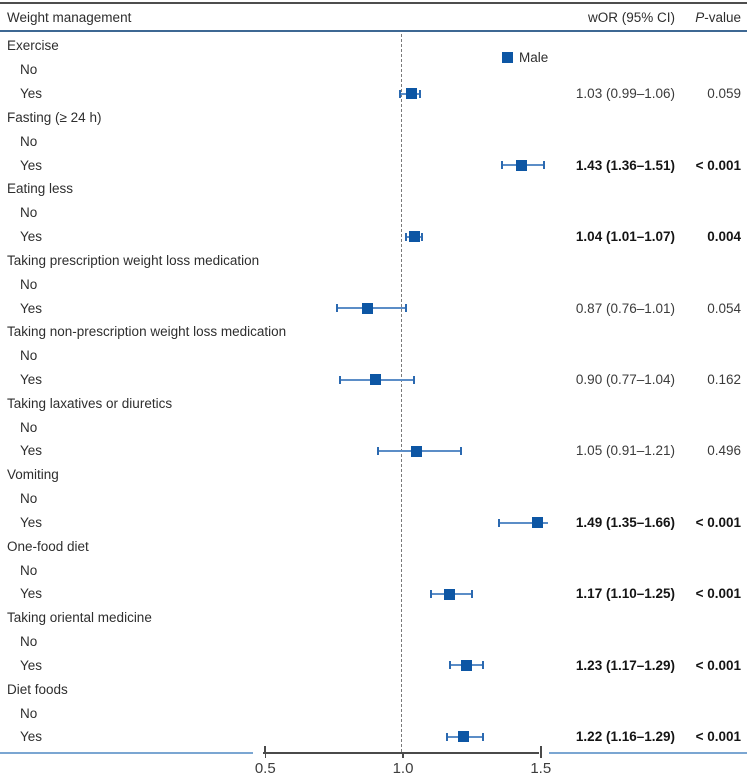 The image size is (747, 782). What do you see at coordinates (724, 237) in the screenshot?
I see `p-value: 0.004` at bounding box center [724, 237].